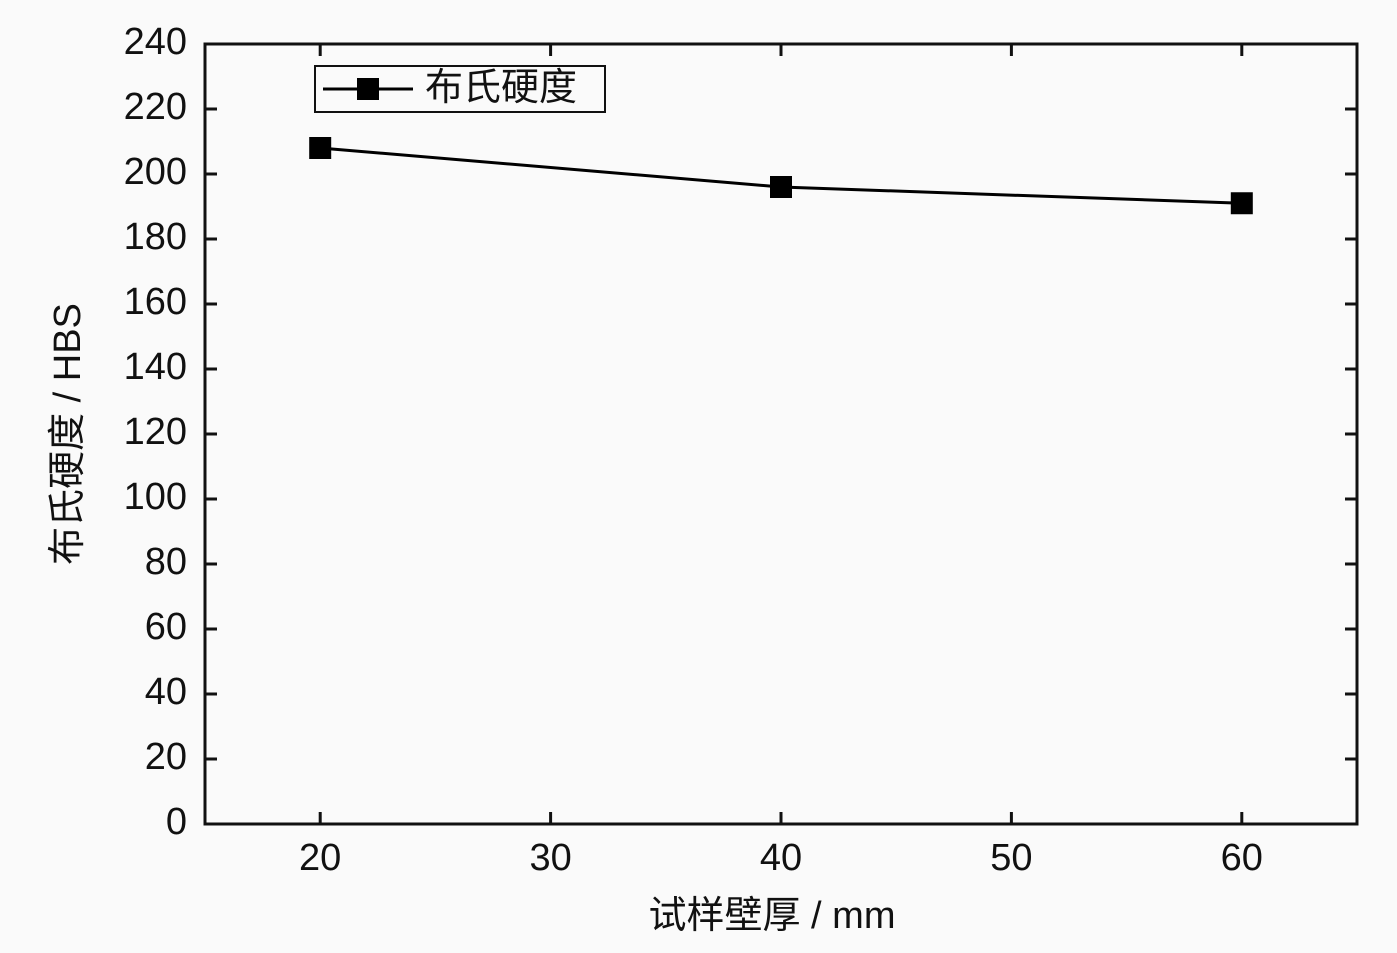  I want to click on y-tick-label: 60, so click(166, 627).